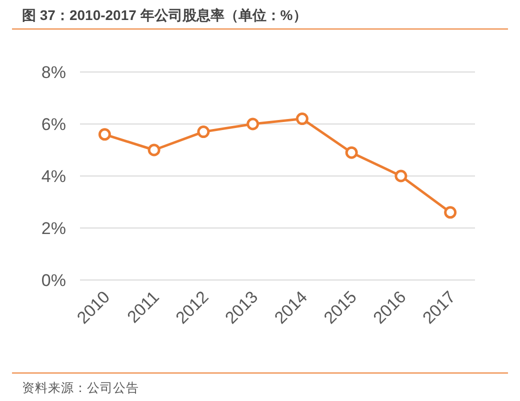 This screenshot has width=520, height=401. Describe the element at coordinates (53, 176) in the screenshot. I see `y-tick-label: 4%` at that location.